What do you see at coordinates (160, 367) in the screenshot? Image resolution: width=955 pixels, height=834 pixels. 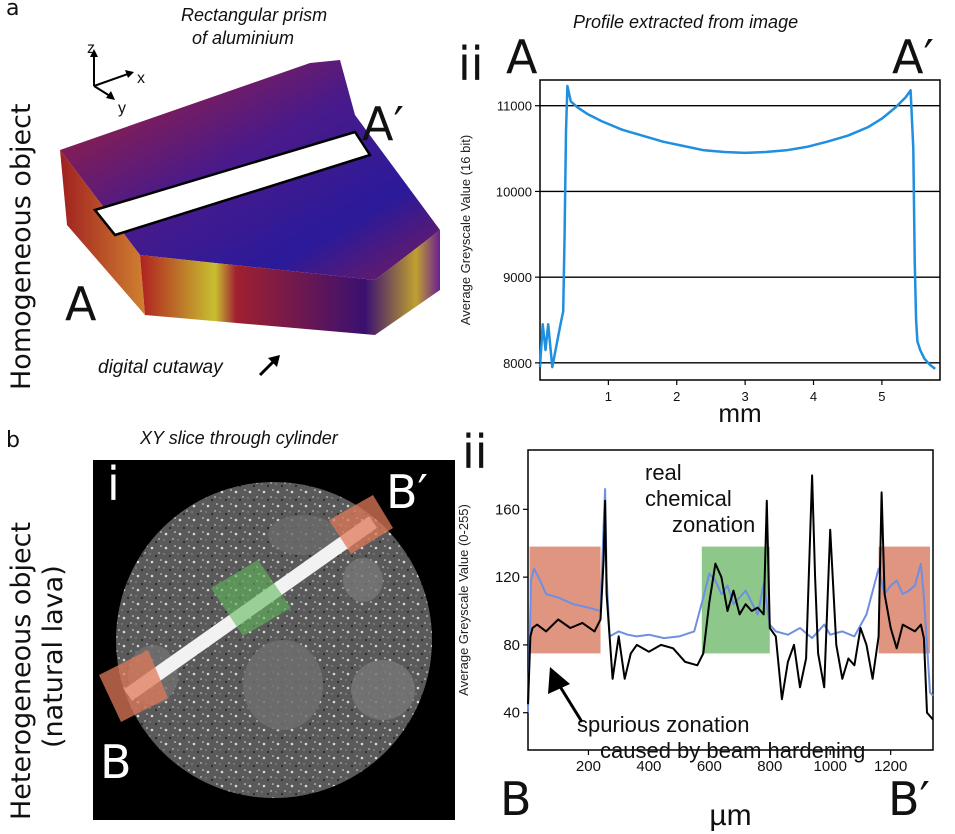 I see `cutaway-label: digital cutaway` at bounding box center [160, 367].